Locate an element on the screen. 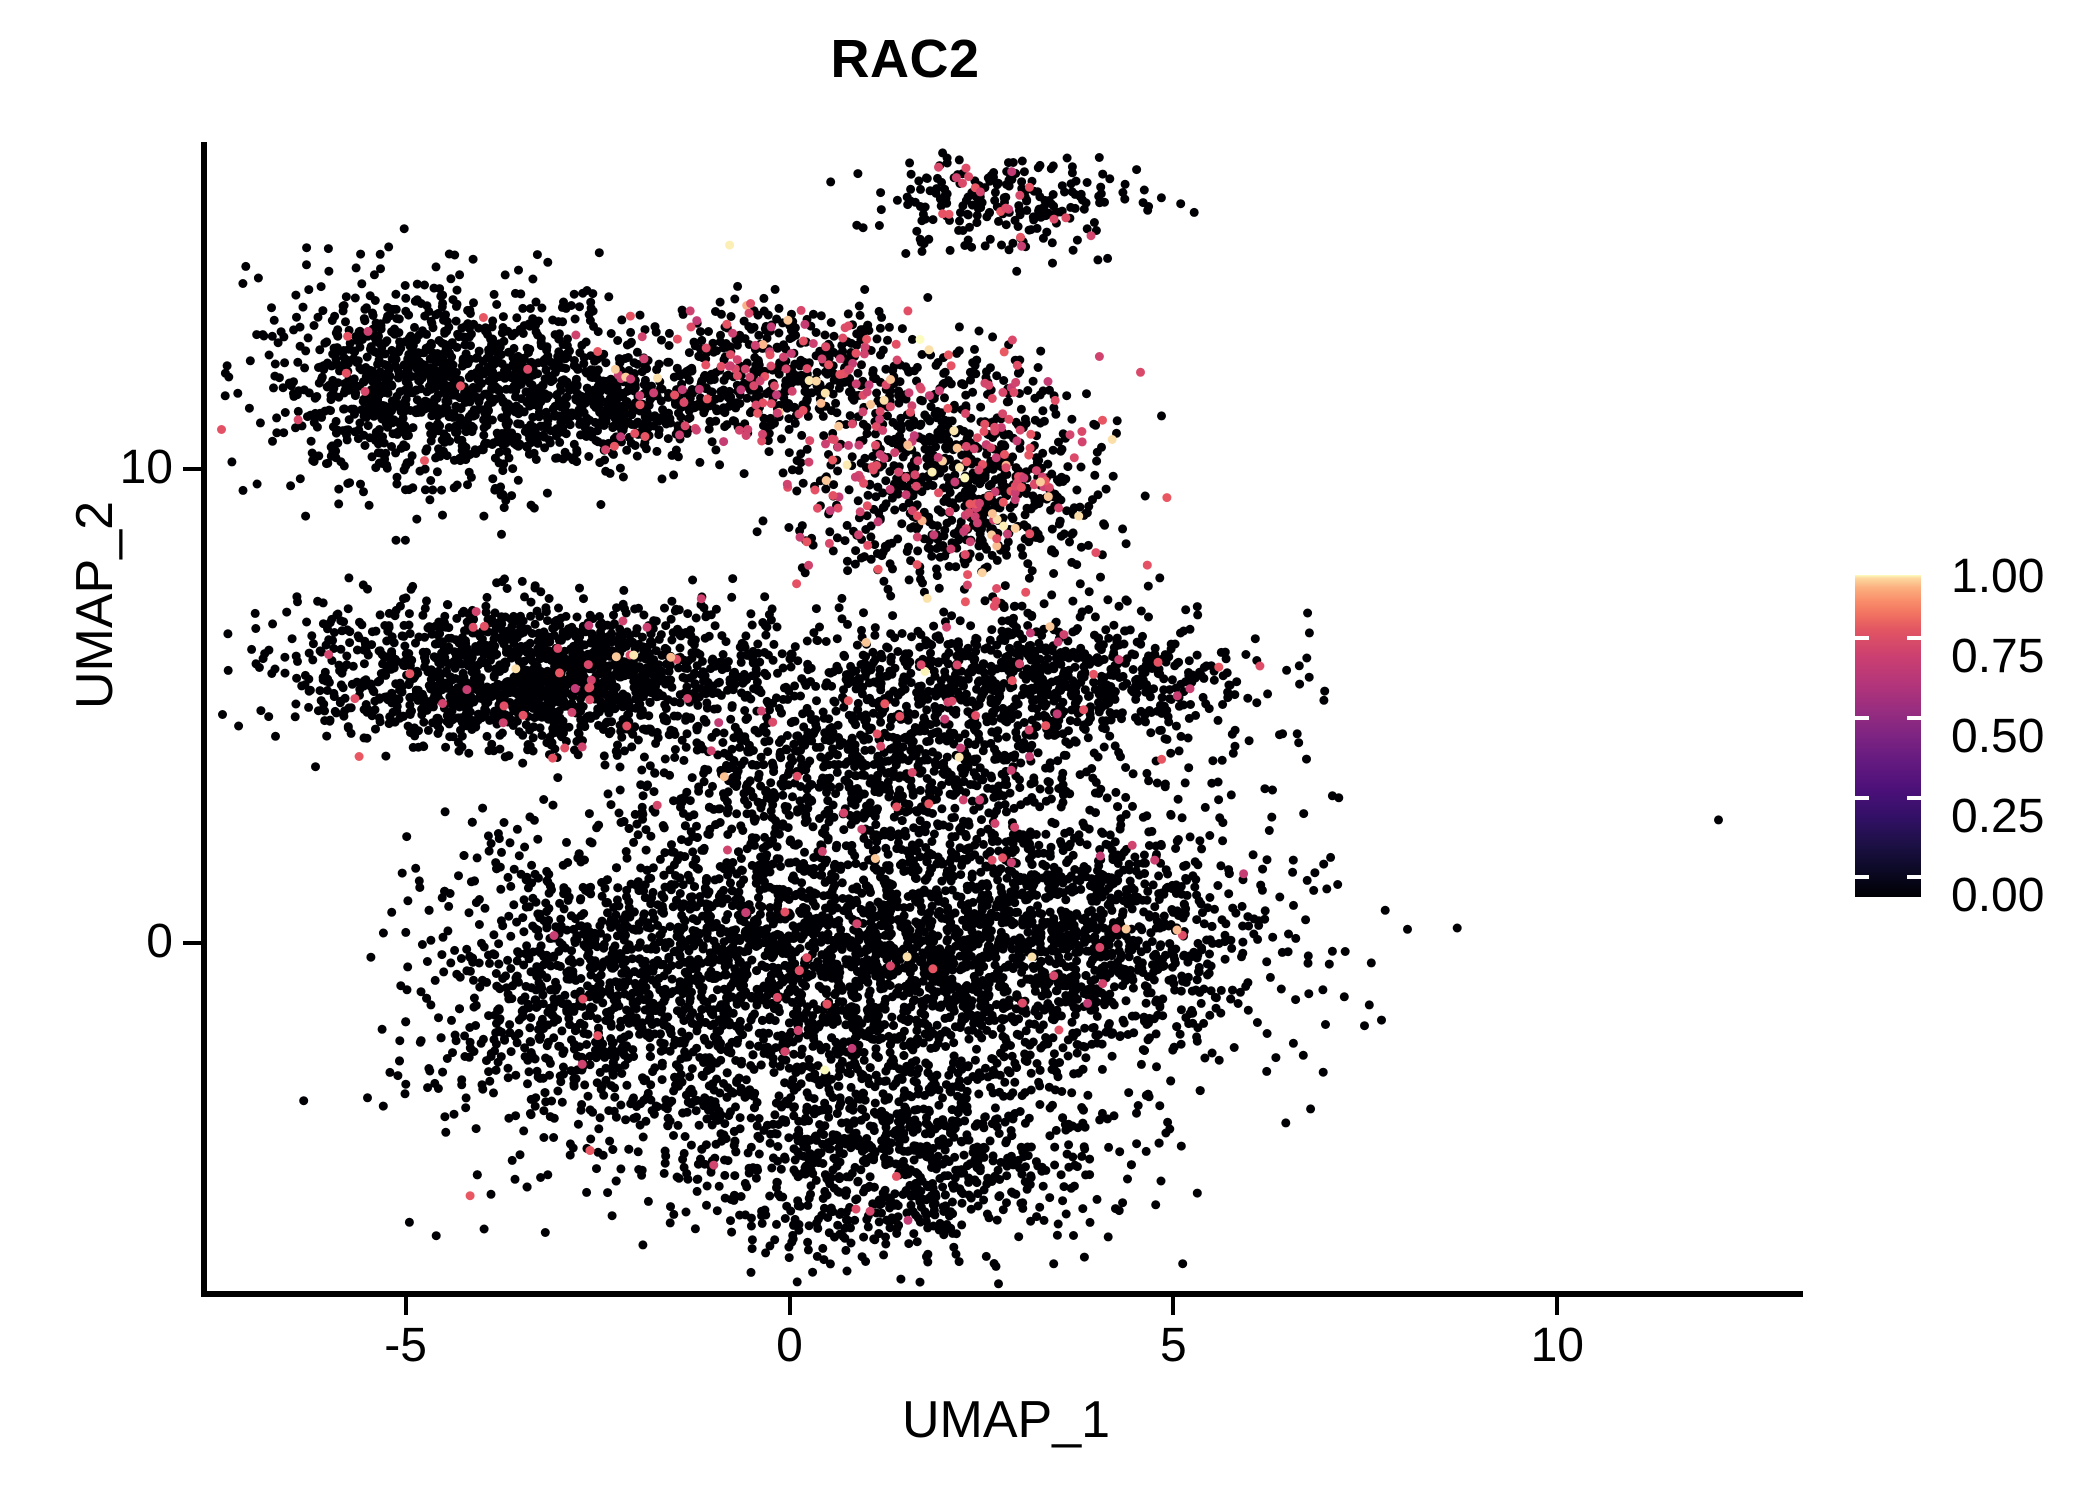 The image size is (2100, 1500). x-tick-label: 5 is located at coordinates (1173, 1345).